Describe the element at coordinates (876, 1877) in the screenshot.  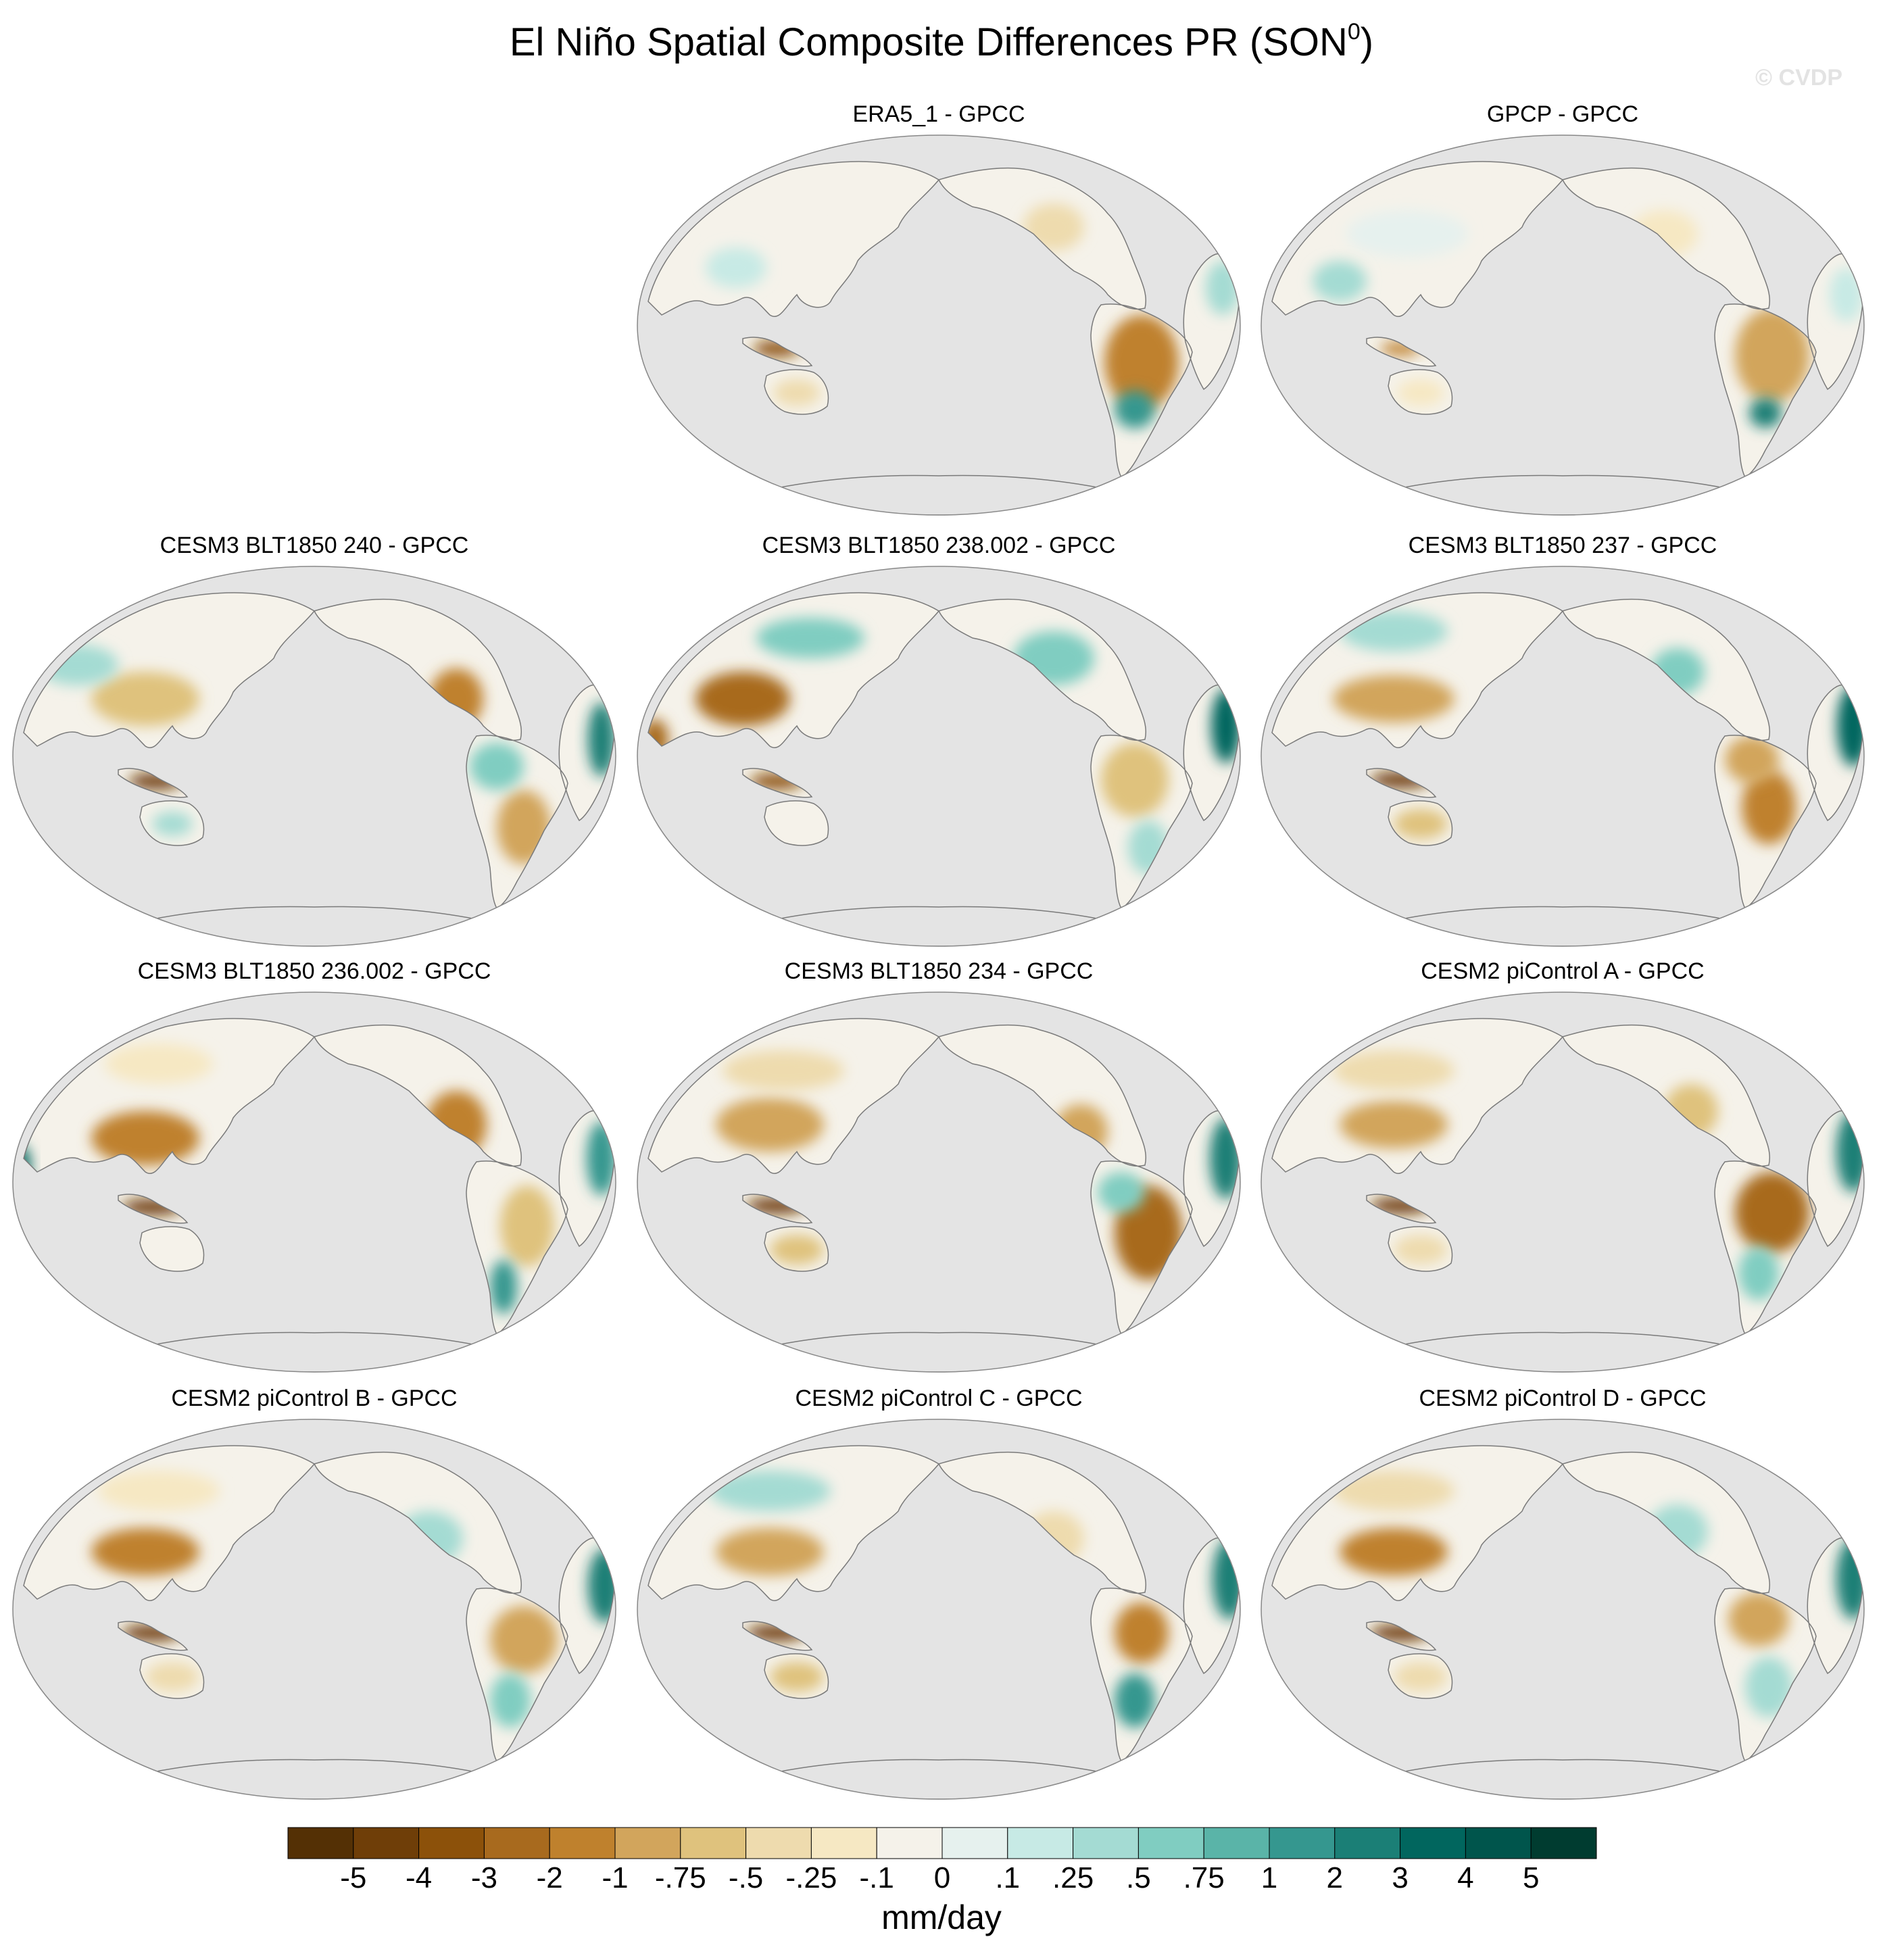
I see `colorbar-tick-label: -.1` at that location.